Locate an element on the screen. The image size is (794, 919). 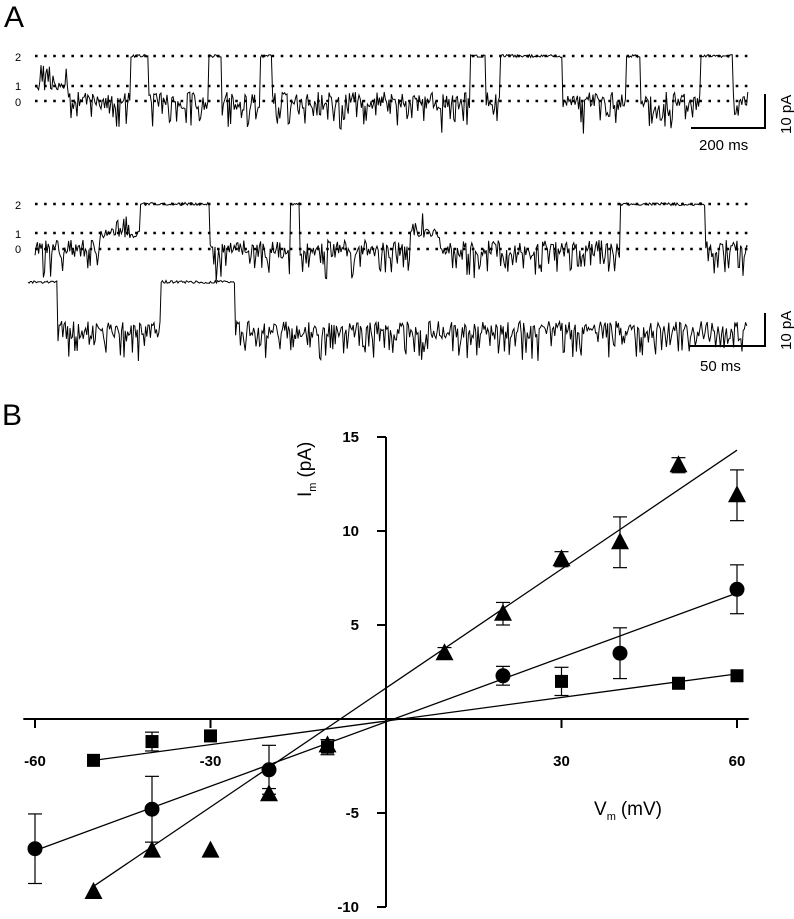
x-axis-title-sub: m is located at coordinates (611, 817).